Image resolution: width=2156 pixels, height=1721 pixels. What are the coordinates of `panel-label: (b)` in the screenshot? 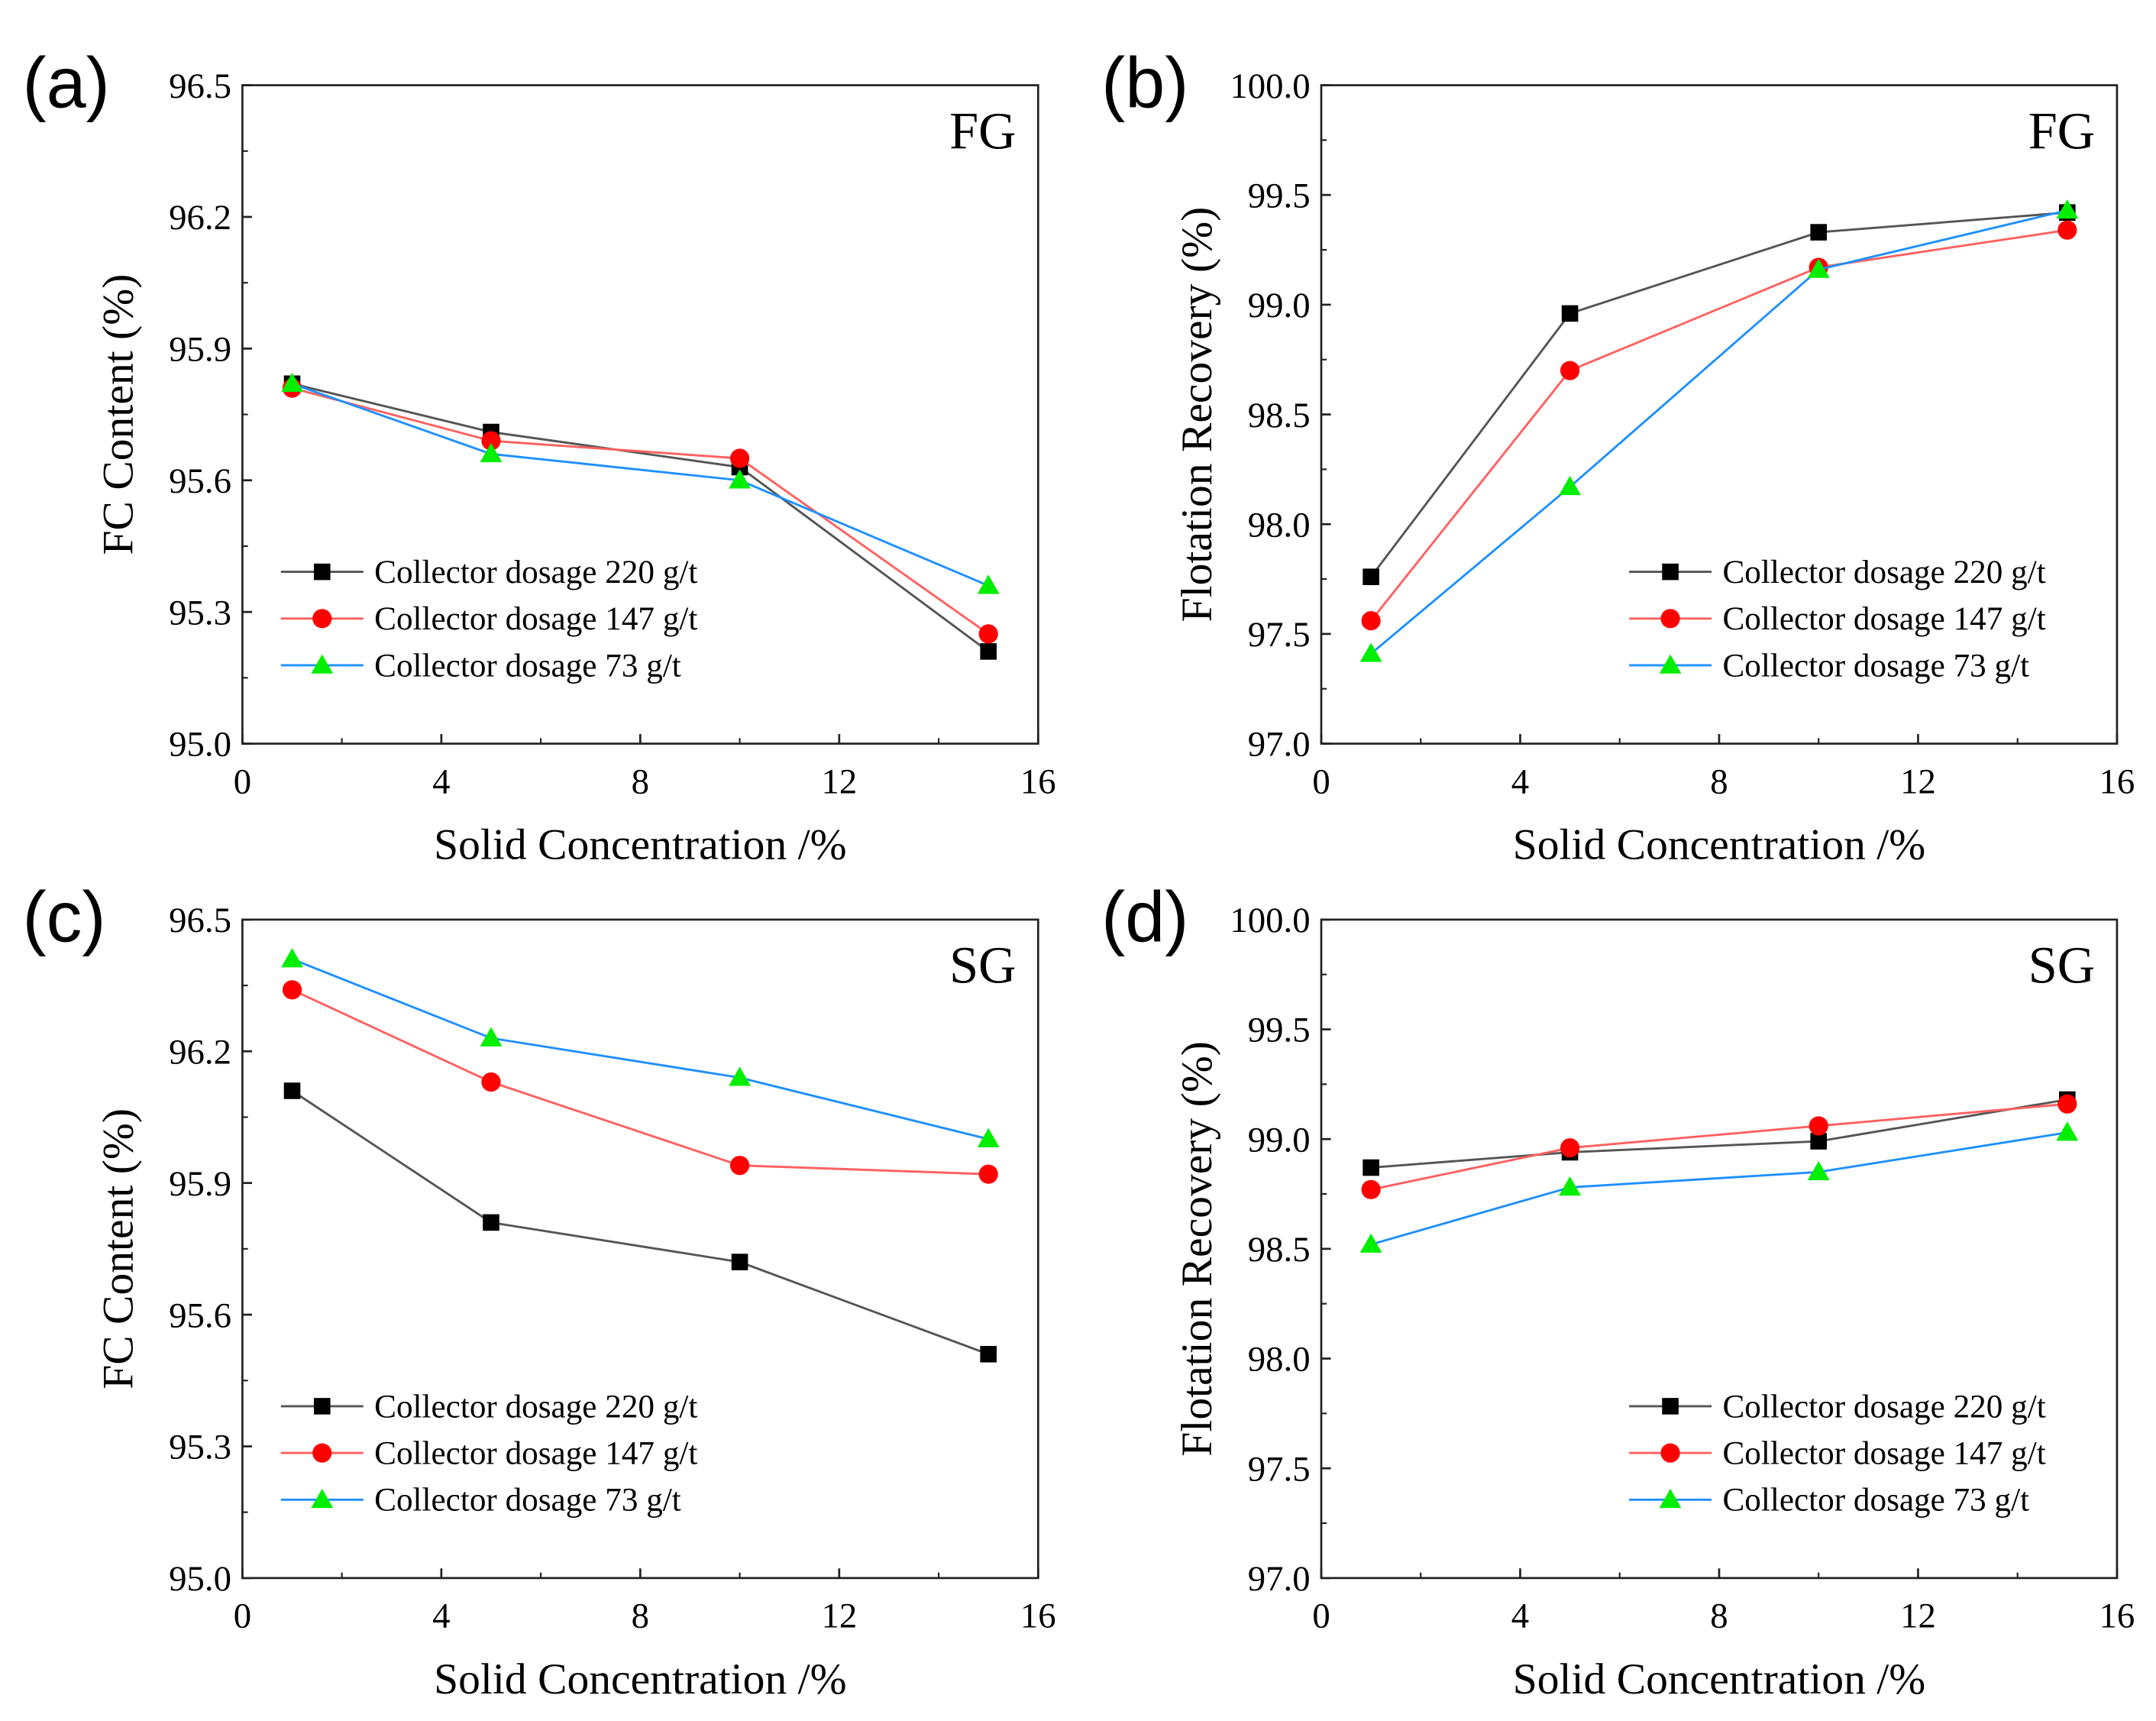 It's located at (1144, 82).